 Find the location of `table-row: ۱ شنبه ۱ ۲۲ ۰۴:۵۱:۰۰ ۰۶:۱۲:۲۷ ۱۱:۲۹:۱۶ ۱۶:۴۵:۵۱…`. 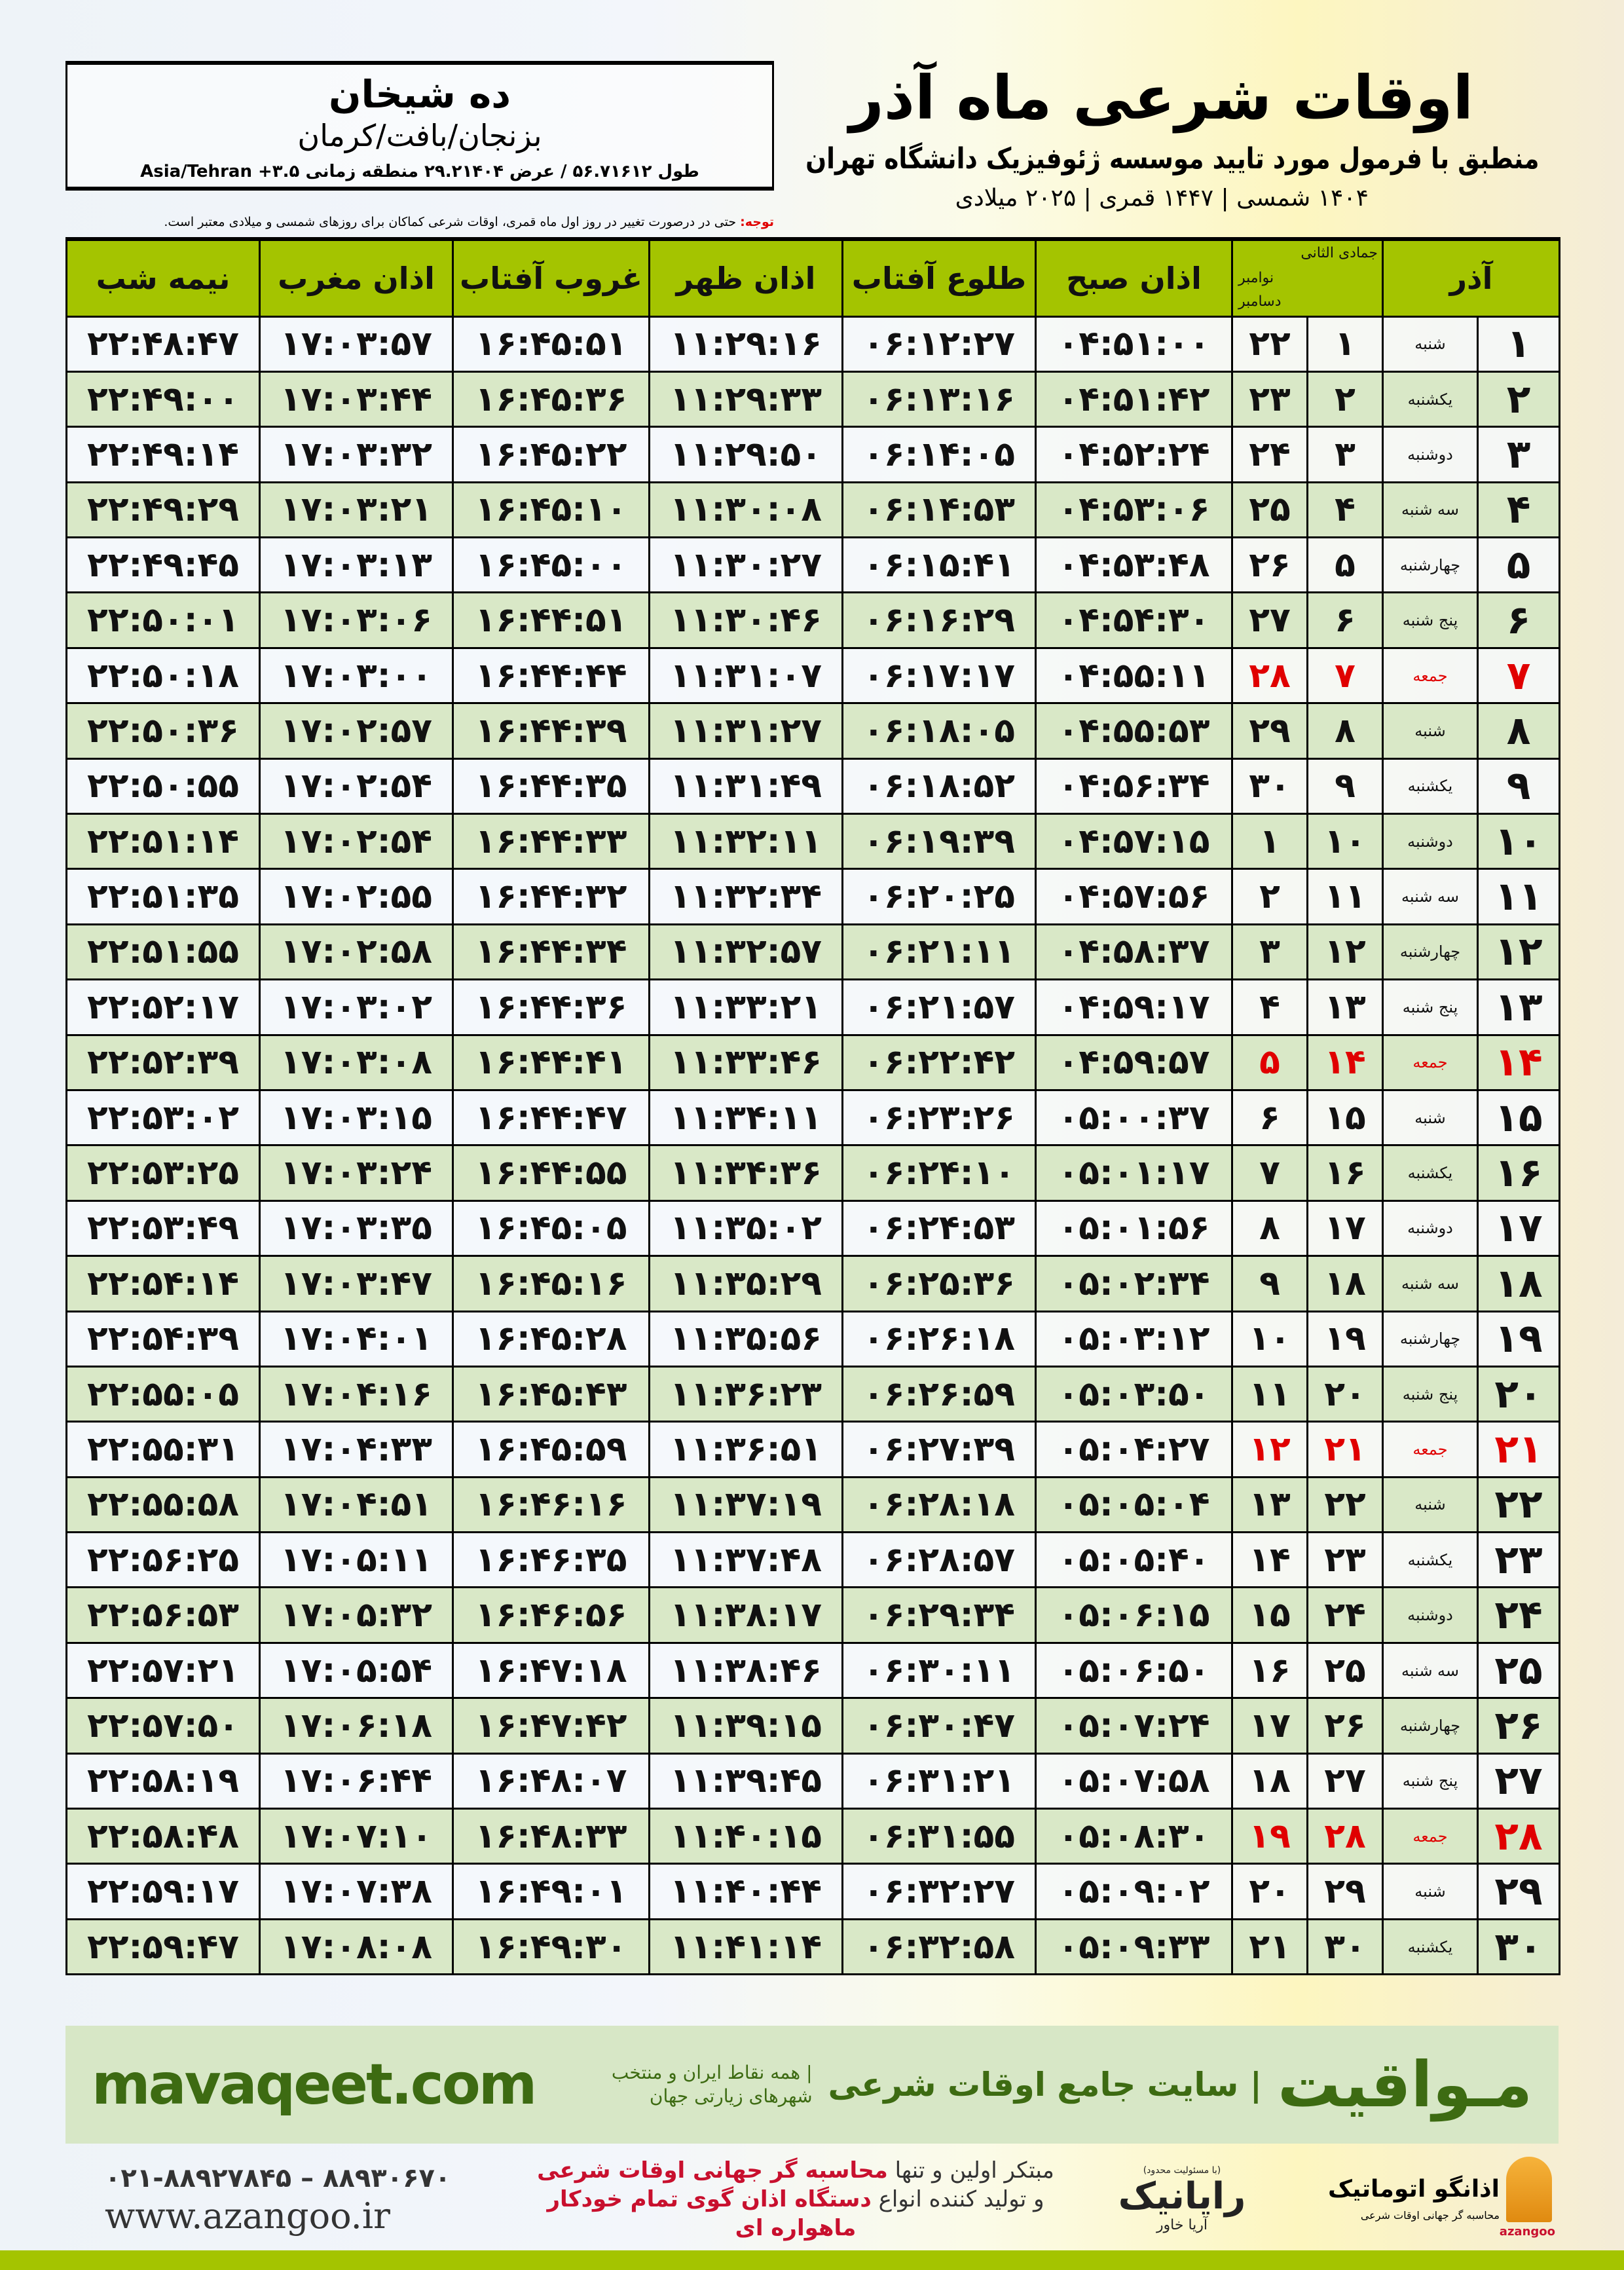

table-row: ۱ شنبه ۱ ۲۲ ۰۴:۵۱:۰۰ ۰۶:۱۲:۲۷ ۱۱:۲۹:۱۶ ۱۶:۴۵:۵۱… is located at coordinates (813, 344).